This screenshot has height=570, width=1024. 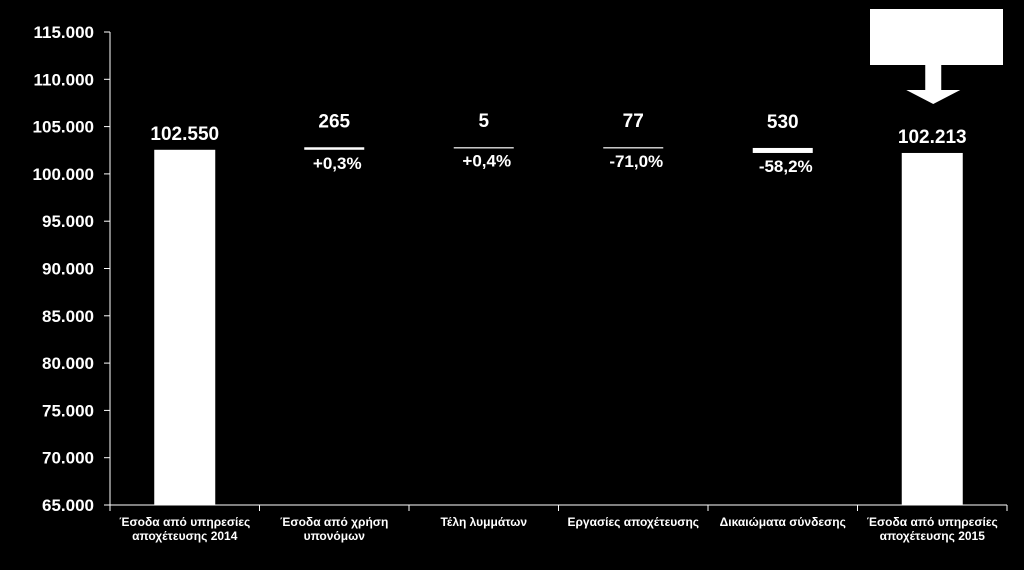 What do you see at coordinates (334, 529) in the screenshot?
I see `category-label: Έσοδα από χρήση υπονόμων` at bounding box center [334, 529].